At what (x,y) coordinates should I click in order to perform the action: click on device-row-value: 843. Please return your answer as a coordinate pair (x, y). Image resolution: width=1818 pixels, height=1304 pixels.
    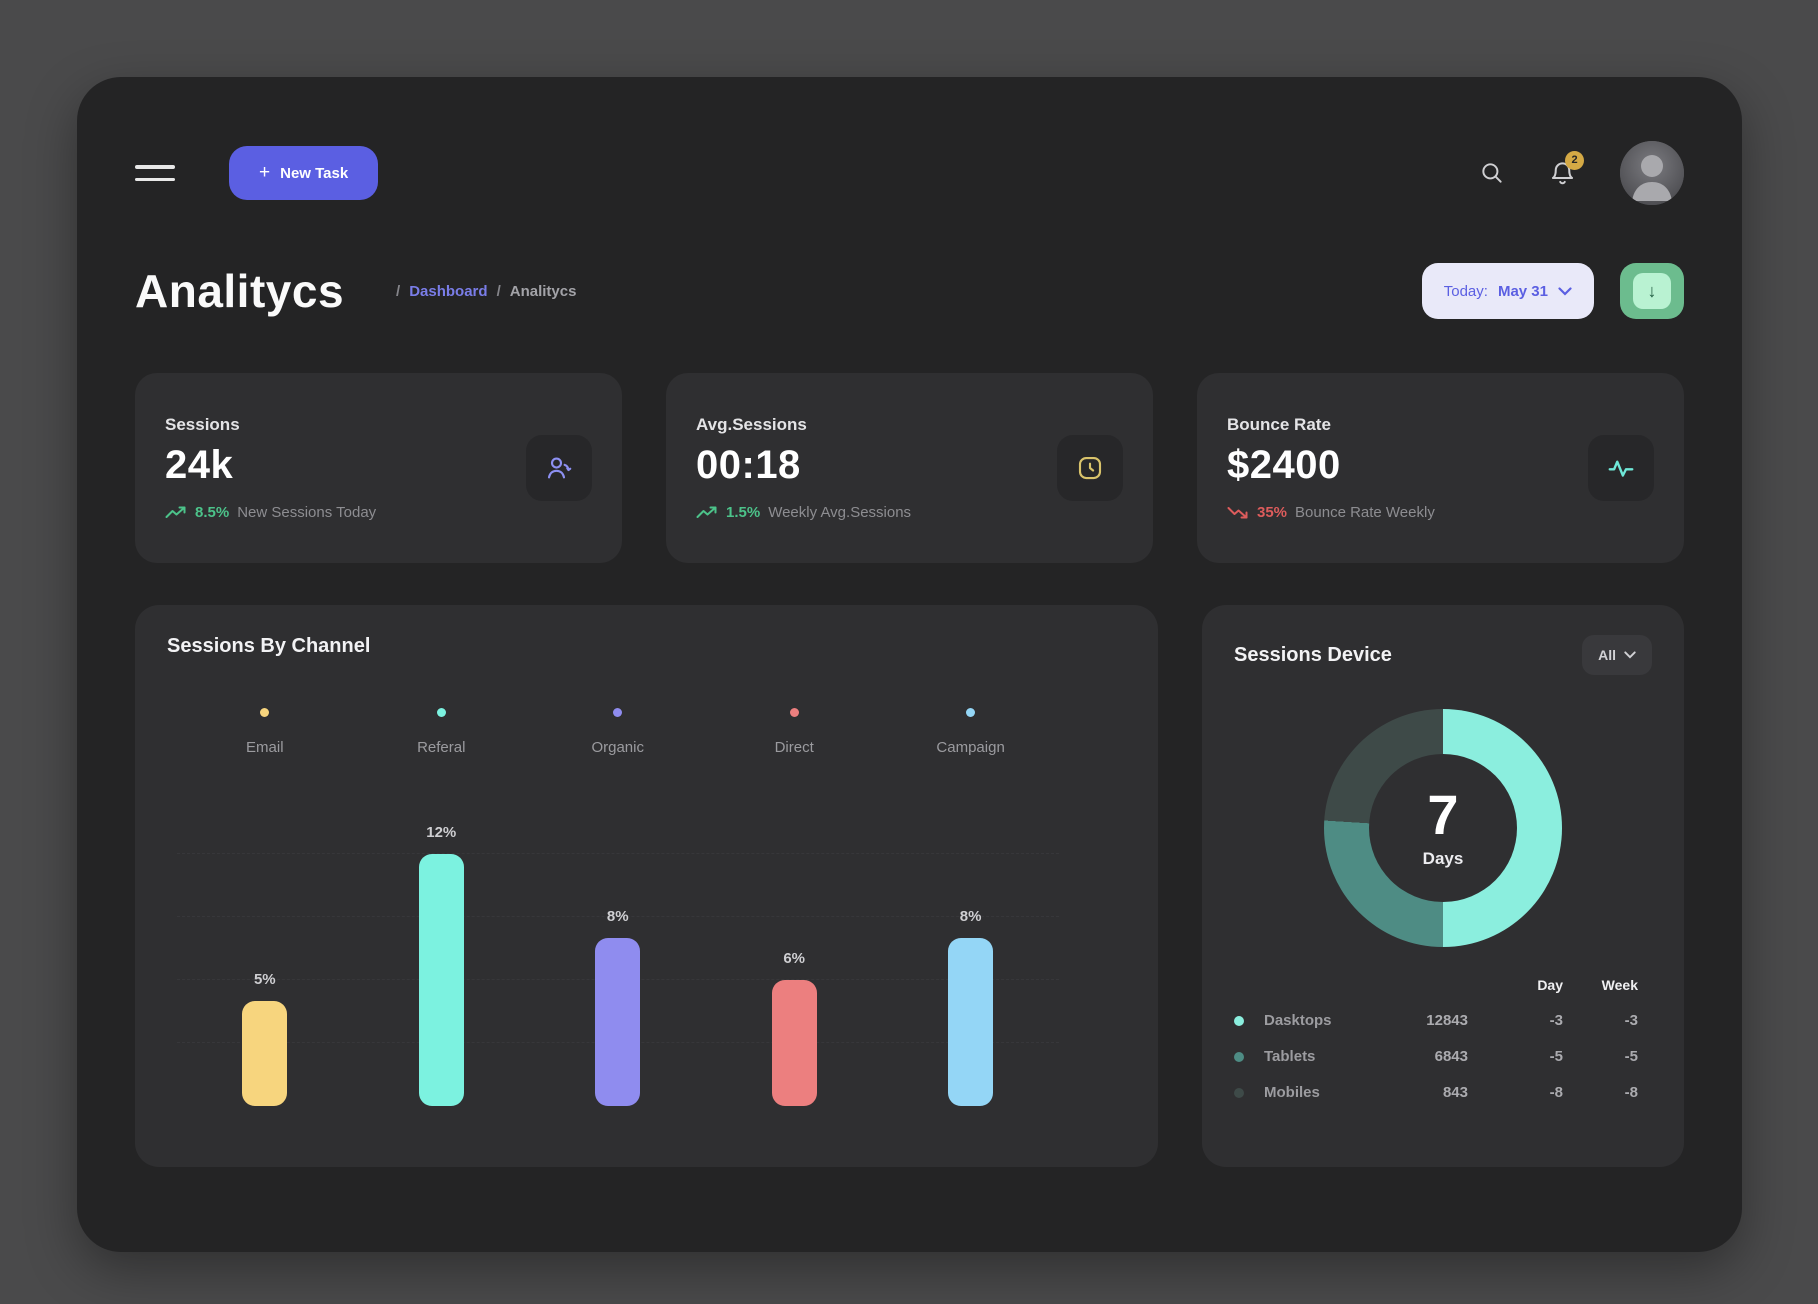
    Looking at the image, I should click on (1455, 1092).